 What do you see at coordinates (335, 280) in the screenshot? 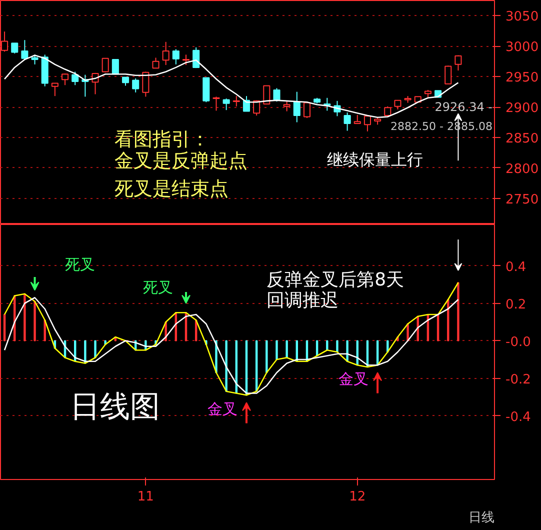
I see `annotation: 反弹金叉后第8天` at bounding box center [335, 280].